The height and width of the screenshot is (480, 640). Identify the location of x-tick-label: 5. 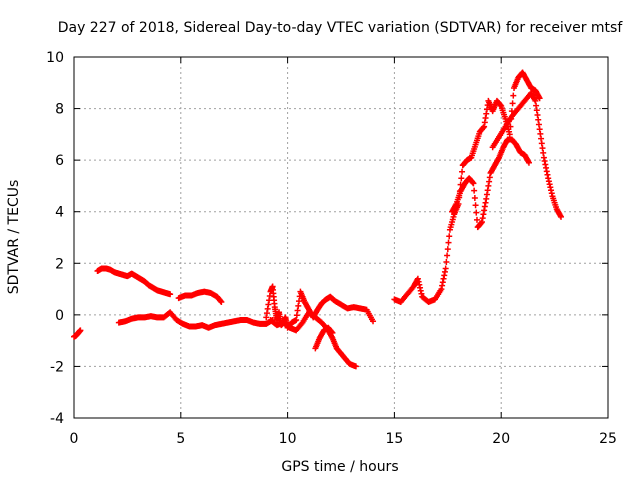
(180, 439).